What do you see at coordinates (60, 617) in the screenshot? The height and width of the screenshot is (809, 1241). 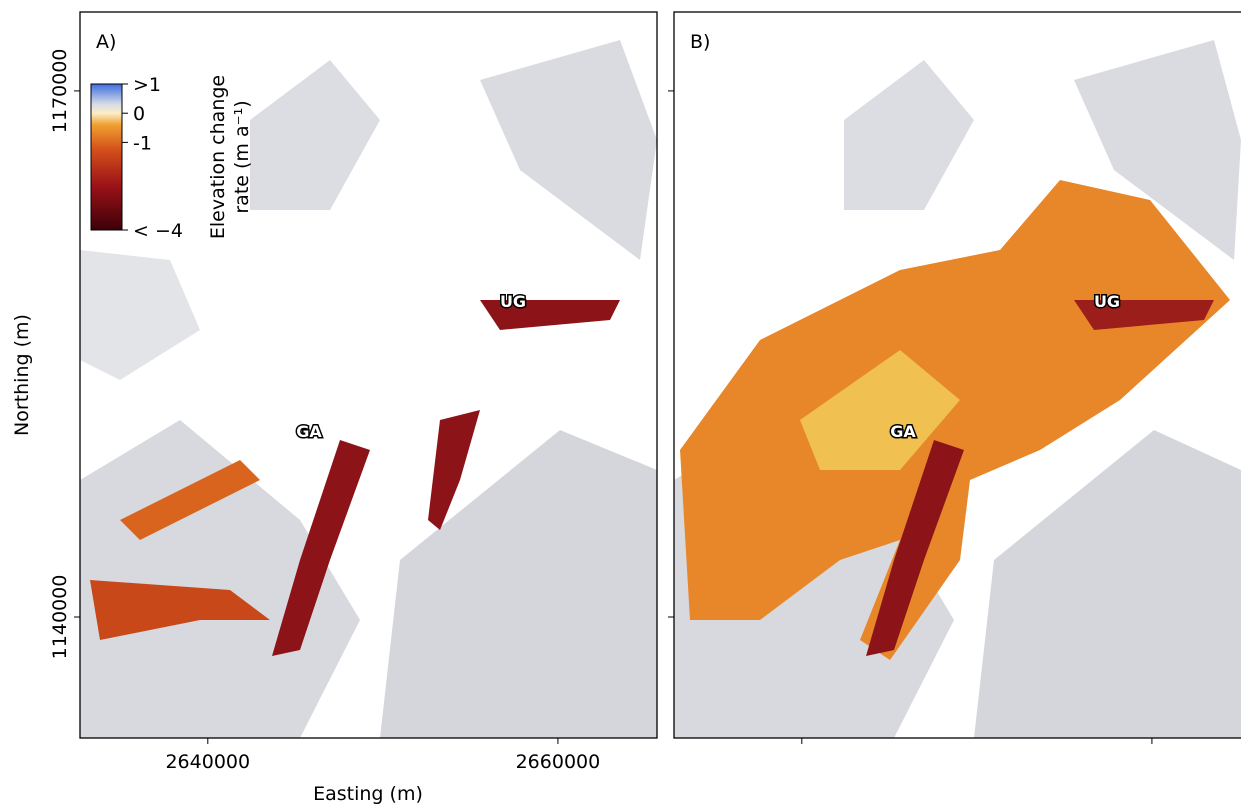 I see `y-tick-label: 1140000` at bounding box center [60, 617].